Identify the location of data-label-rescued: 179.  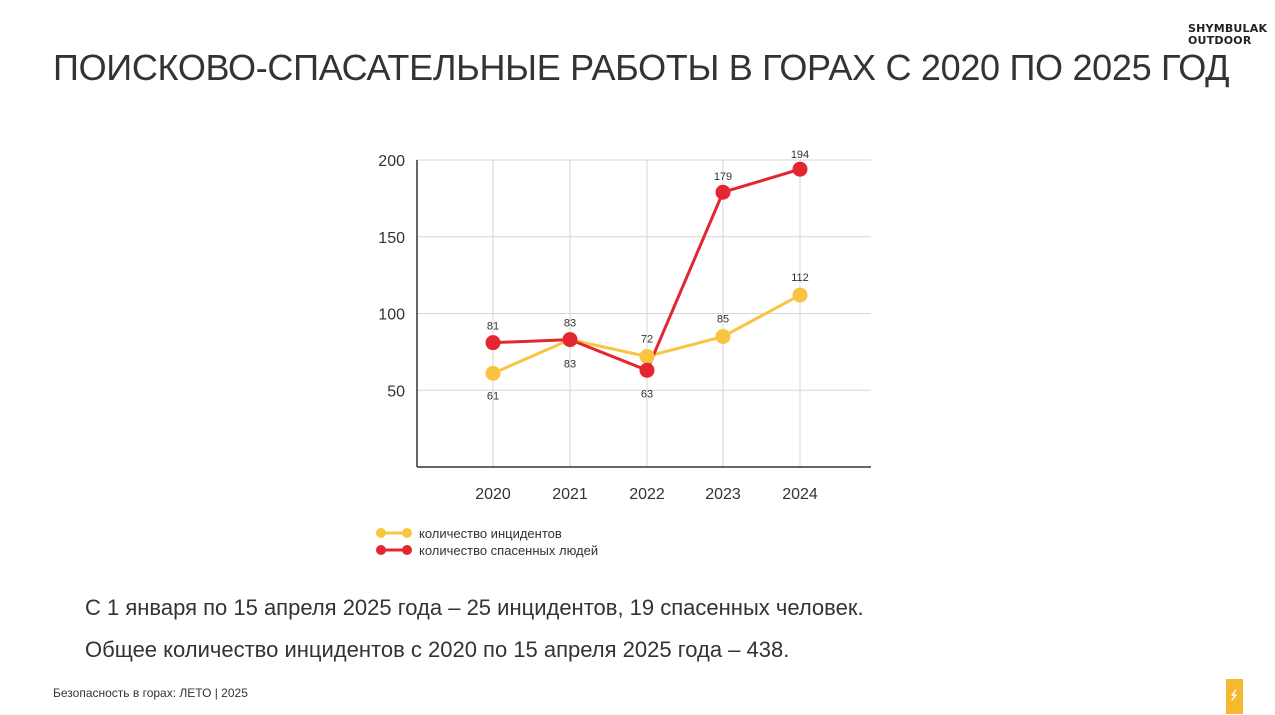
(723, 177).